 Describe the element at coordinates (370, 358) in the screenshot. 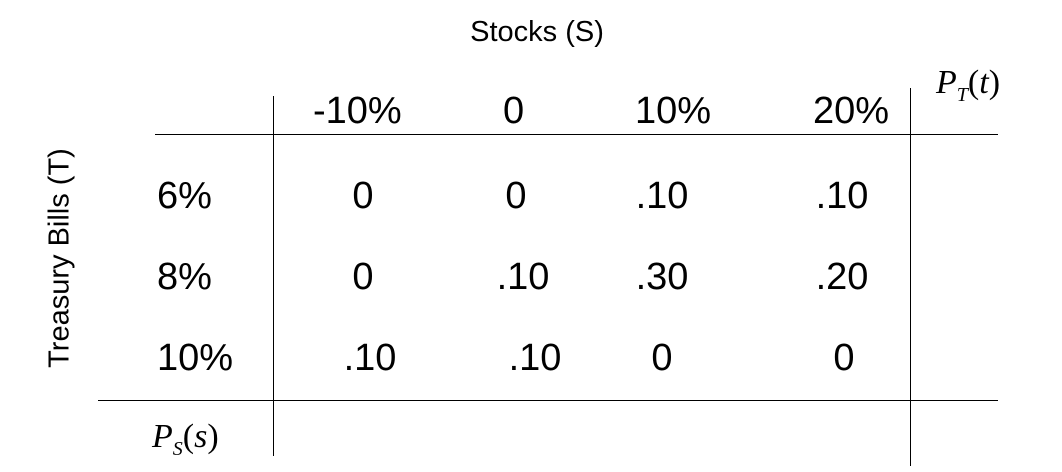

I see `cell-r3-c1: .10` at that location.